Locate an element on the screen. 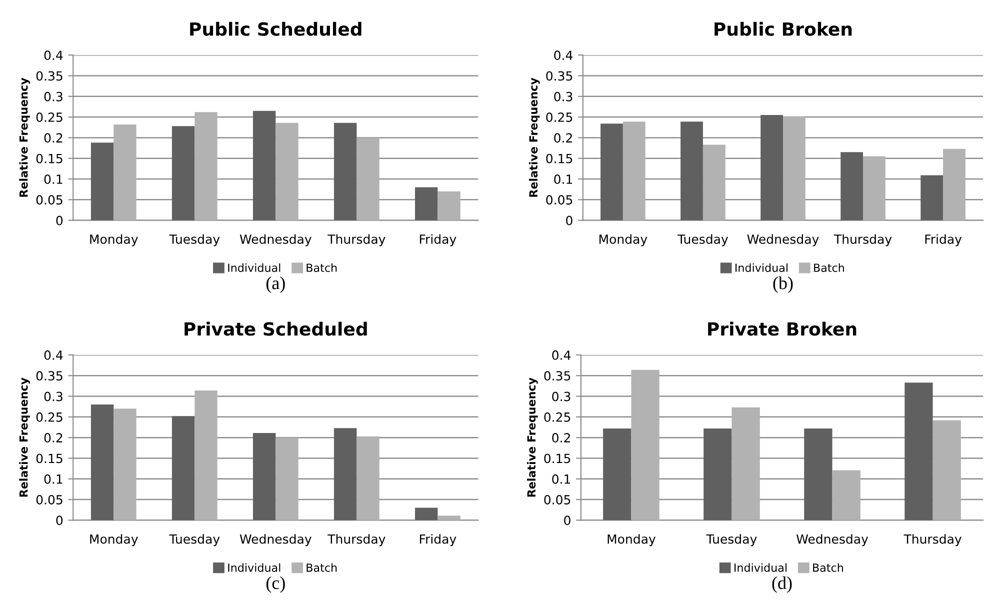  chart-title: Public Scheduled is located at coordinates (276, 29).